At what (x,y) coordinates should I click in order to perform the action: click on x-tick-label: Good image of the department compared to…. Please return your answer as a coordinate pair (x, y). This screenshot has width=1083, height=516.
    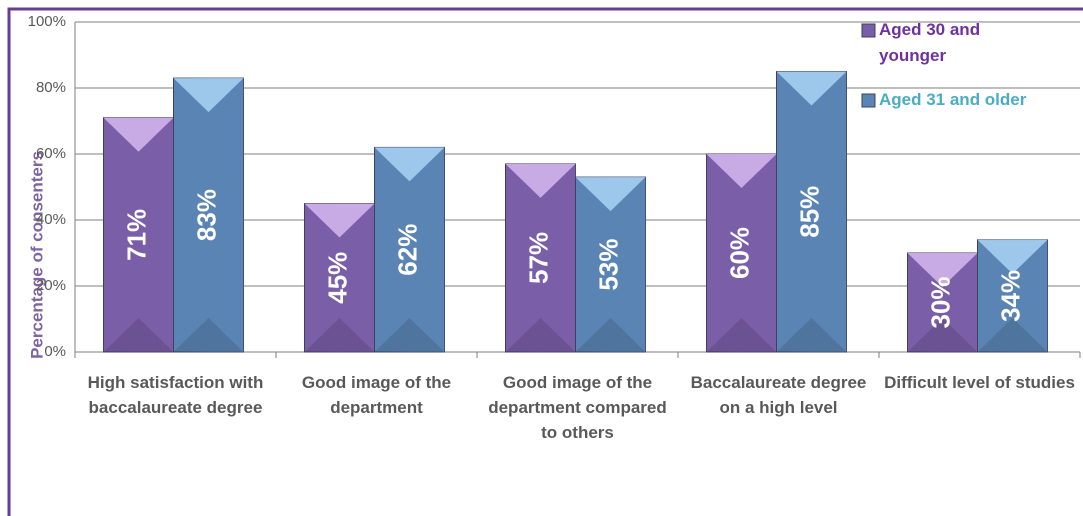
    Looking at the image, I should click on (577, 407).